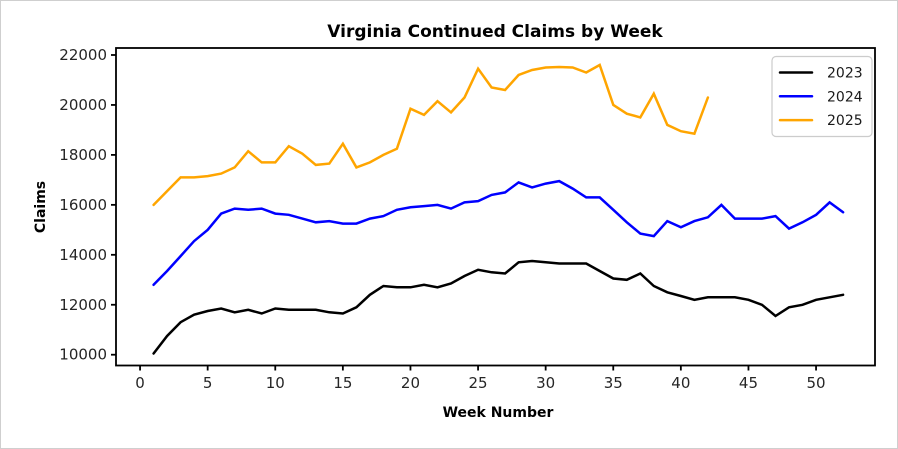 The image size is (898, 449). What do you see at coordinates (410, 383) in the screenshot?
I see `x-tick-label-20: 20` at bounding box center [410, 383].